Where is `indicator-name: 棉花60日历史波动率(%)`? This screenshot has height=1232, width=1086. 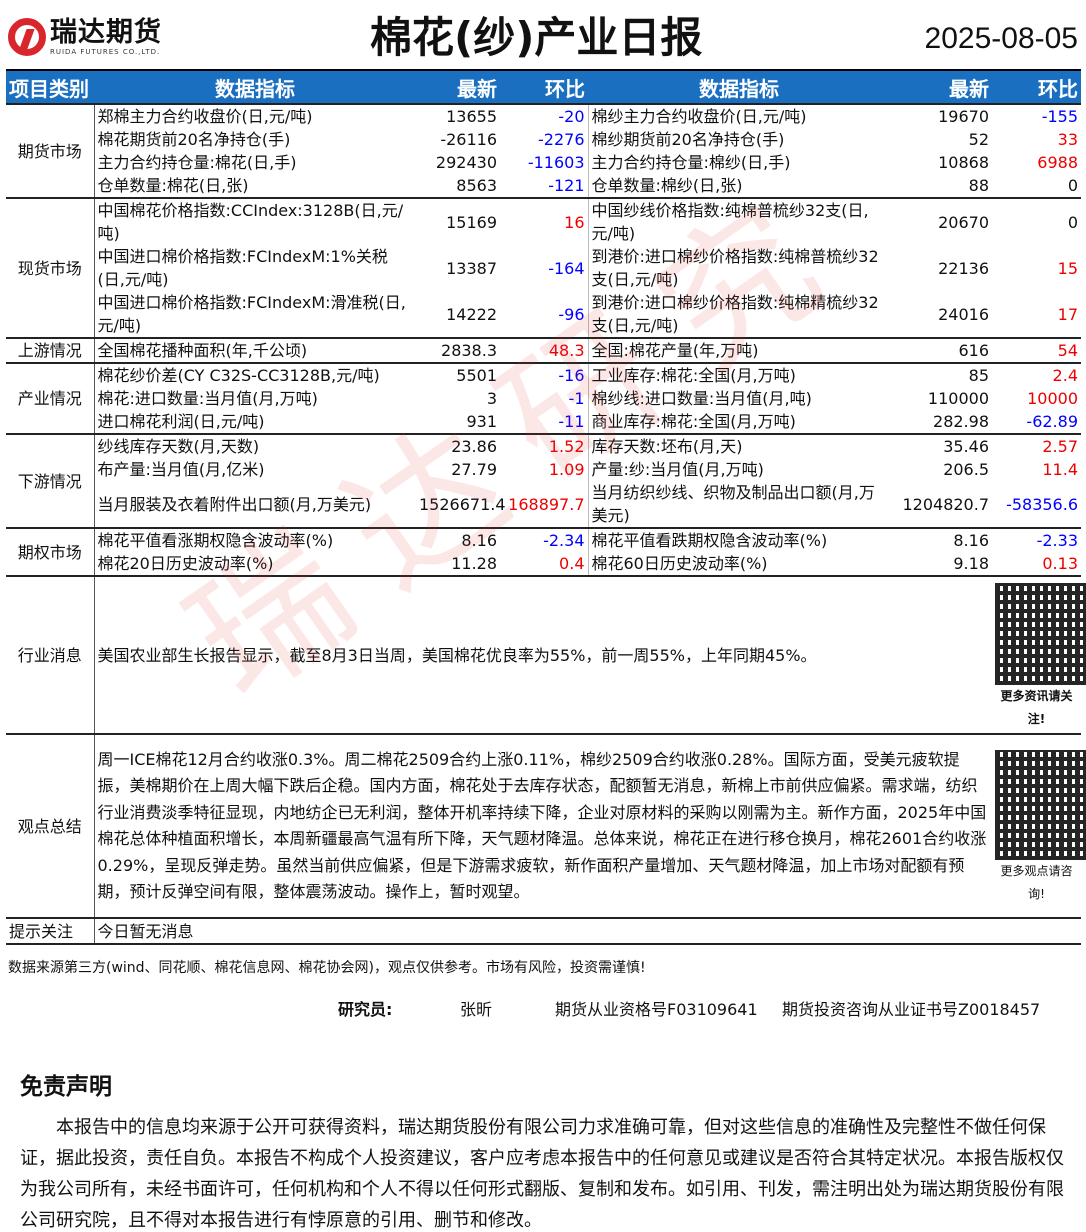 indicator-name: 棉花60日历史波动率(%) is located at coordinates (679, 563).